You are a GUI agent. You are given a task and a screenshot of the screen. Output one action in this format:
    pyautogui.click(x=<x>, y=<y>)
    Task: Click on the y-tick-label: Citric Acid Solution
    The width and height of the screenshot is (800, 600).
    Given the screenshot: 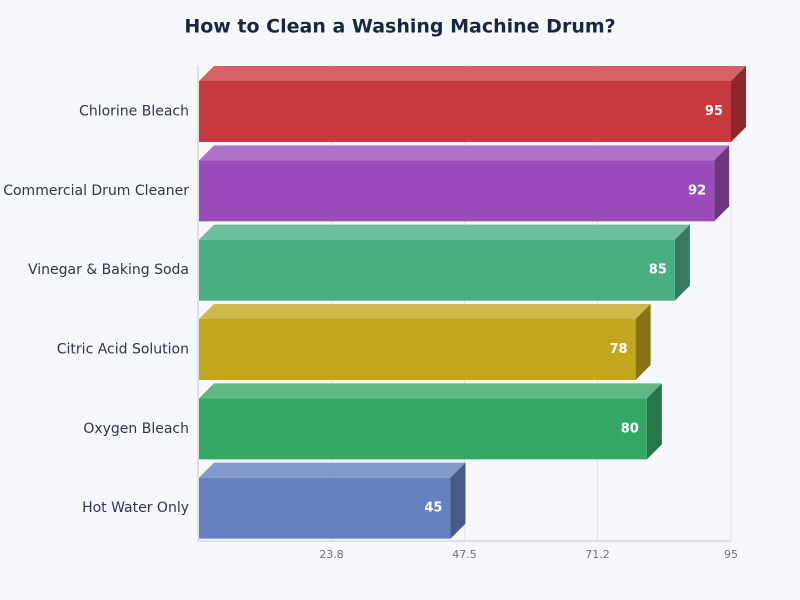 What is the action you would take?
    pyautogui.click(x=123, y=350)
    